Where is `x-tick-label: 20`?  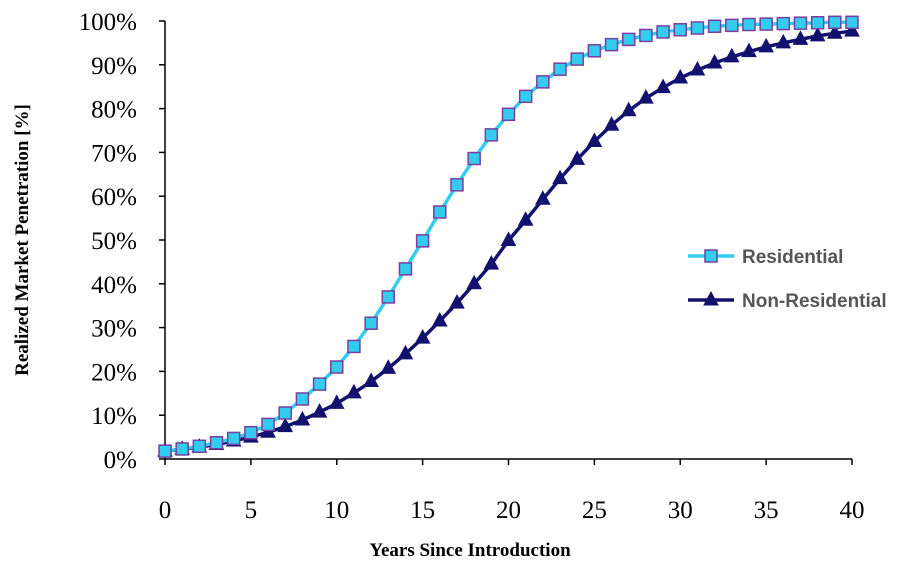
x-tick-label: 20 is located at coordinates (508, 510).